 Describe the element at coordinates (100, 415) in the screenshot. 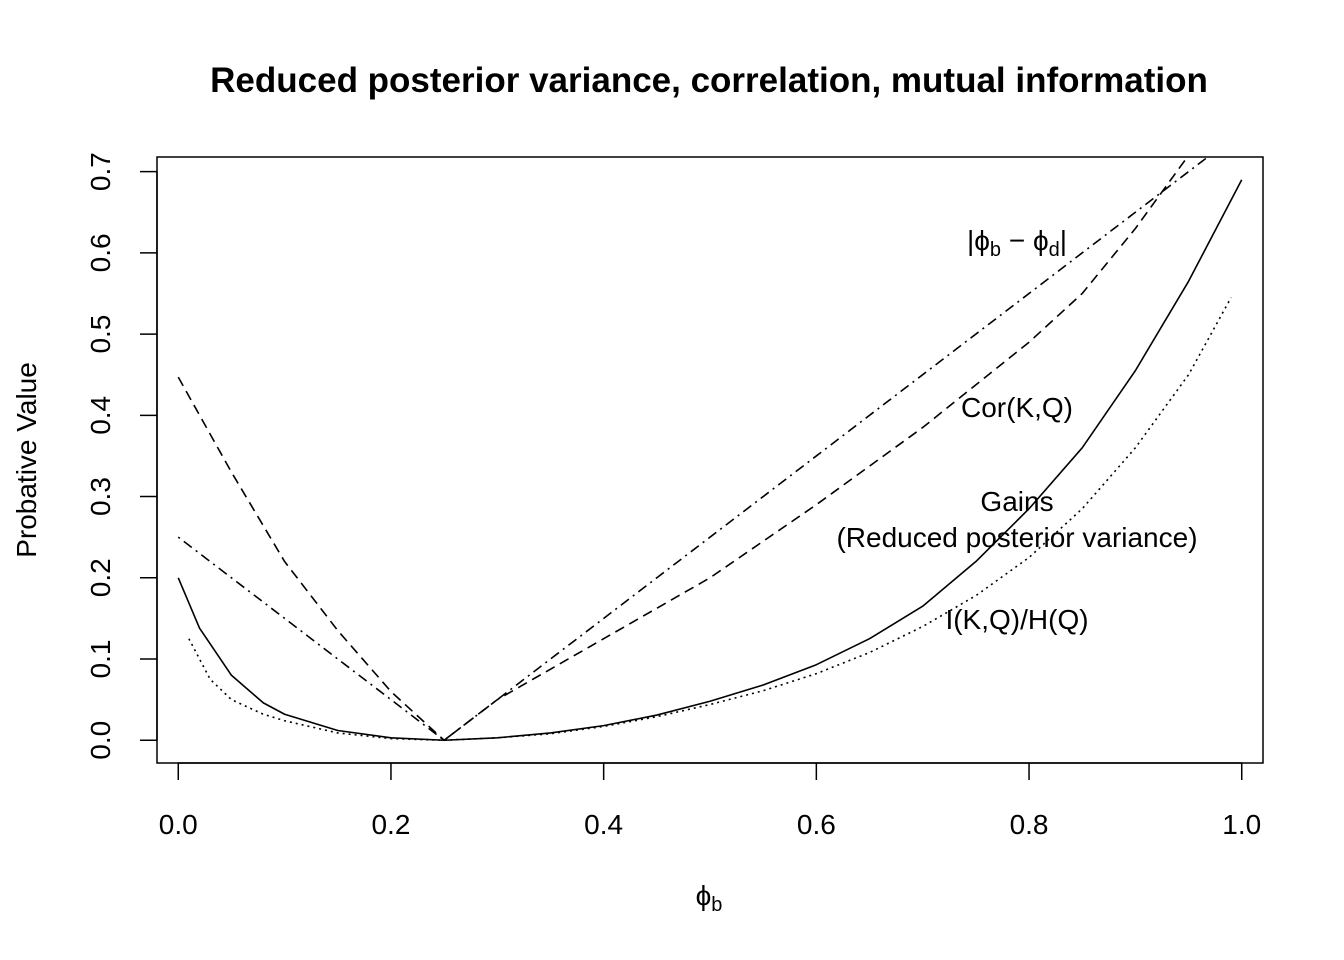

I see `y-tick-label: 0.4` at that location.